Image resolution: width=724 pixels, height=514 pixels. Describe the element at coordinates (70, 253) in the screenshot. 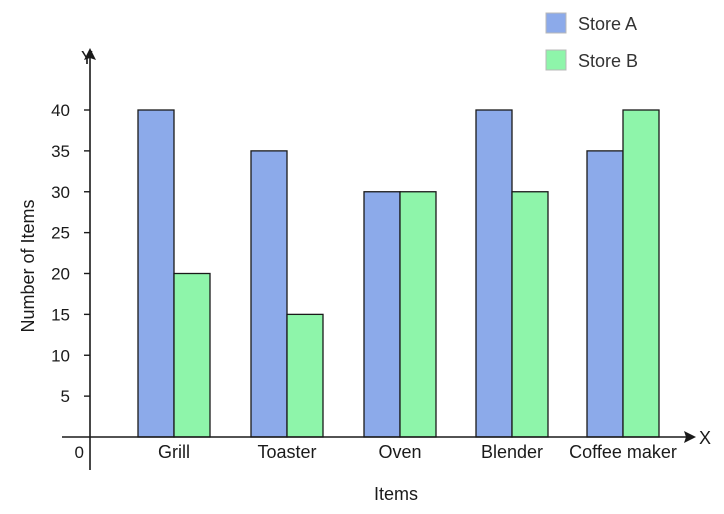

I see `y-ticks: 5 10 15 20 25 30 35 40` at that location.